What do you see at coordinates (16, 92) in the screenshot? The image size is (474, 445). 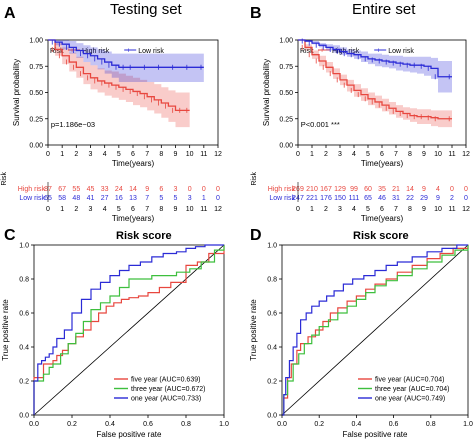 I see `y-axis-label: Survival probability` at bounding box center [16, 92].